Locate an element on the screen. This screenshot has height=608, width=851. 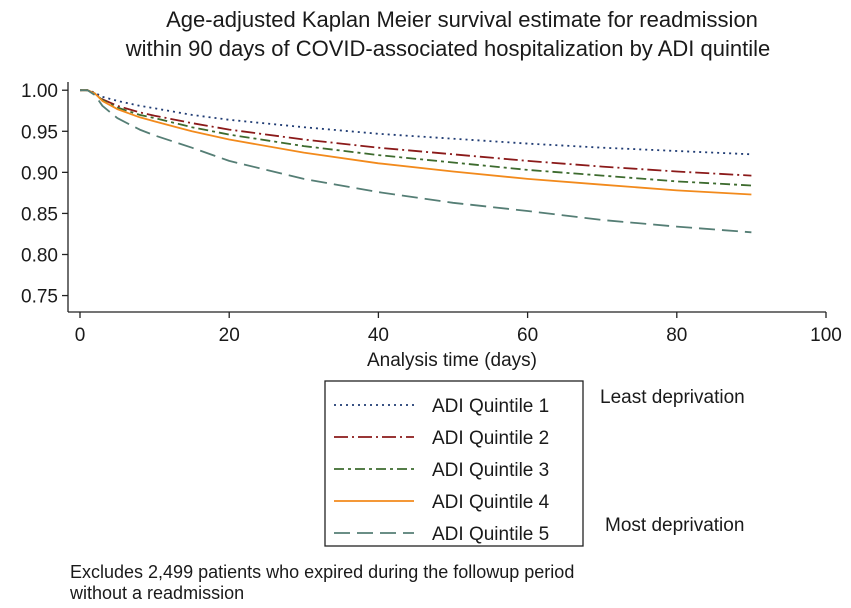
x-tick-label: 60 is located at coordinates (527, 335).